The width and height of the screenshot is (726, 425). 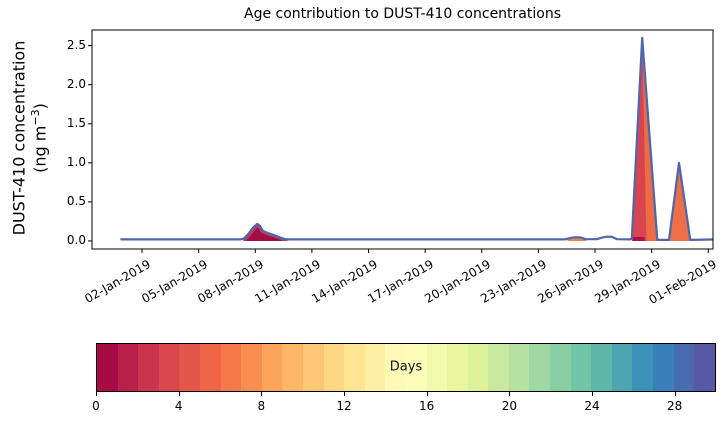 I want to click on y-tick-label: 0.0, so click(x=76, y=240).